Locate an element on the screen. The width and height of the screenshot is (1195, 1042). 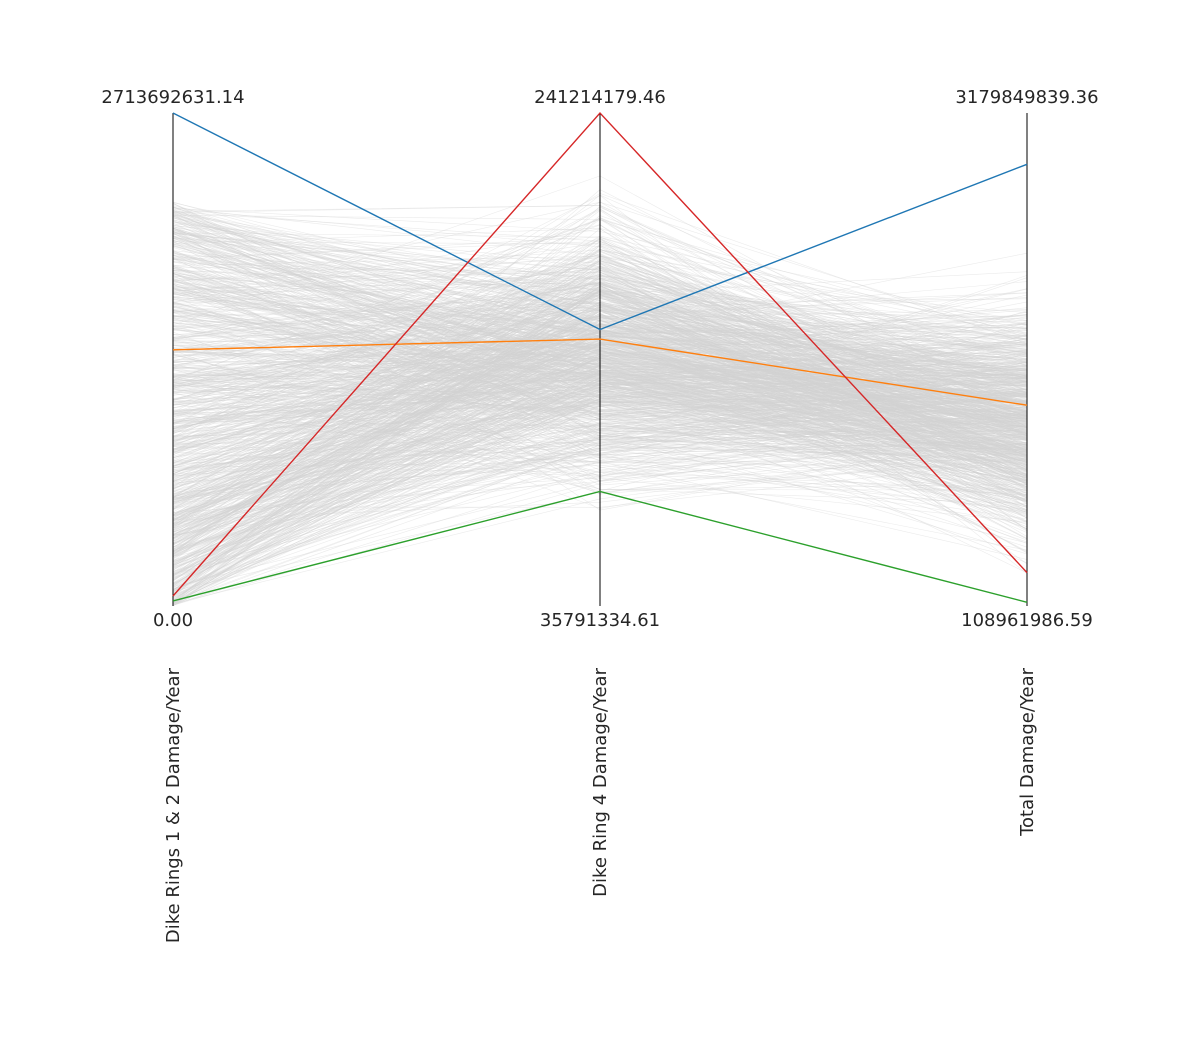
axis-max-label-0: 2713692631.14 is located at coordinates (172, 97).